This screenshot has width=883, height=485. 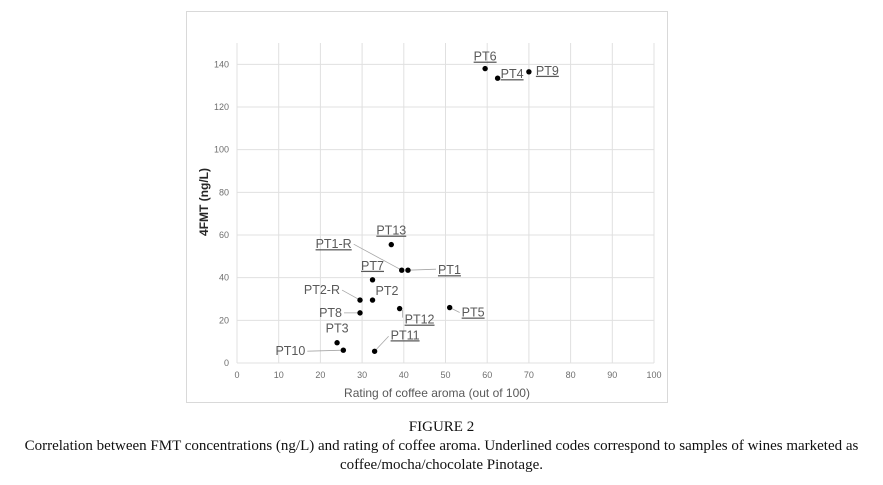 I want to click on y-tick-label: 80, so click(x=224, y=192).